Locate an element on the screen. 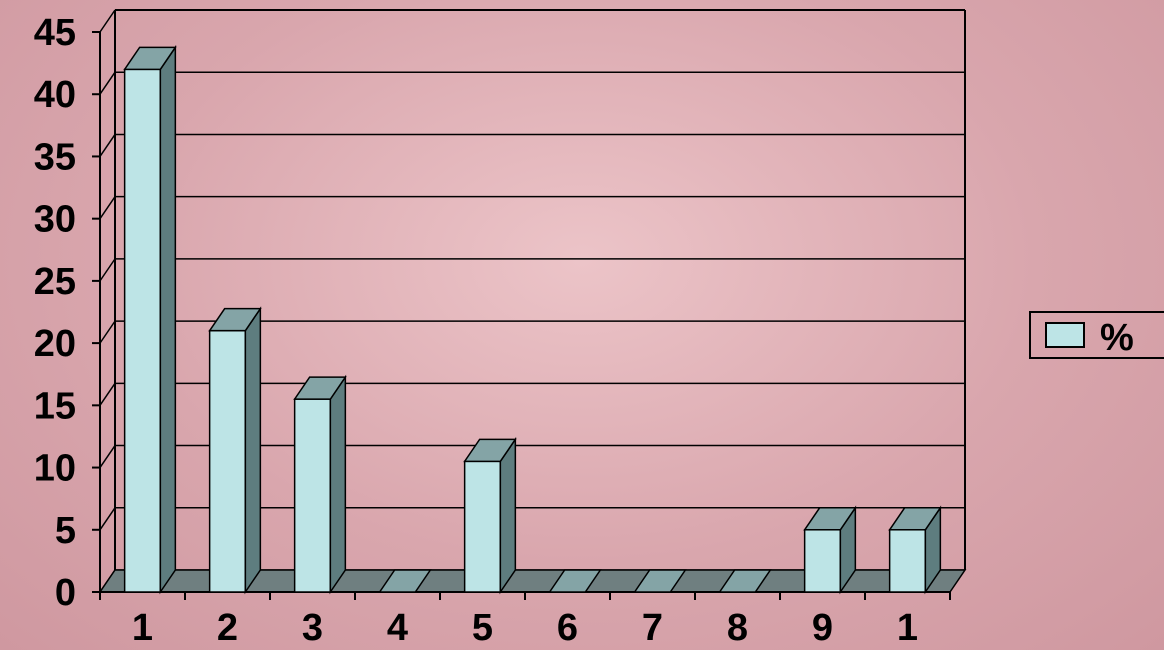  y-tick-label: 20 is located at coordinates (55, 344).